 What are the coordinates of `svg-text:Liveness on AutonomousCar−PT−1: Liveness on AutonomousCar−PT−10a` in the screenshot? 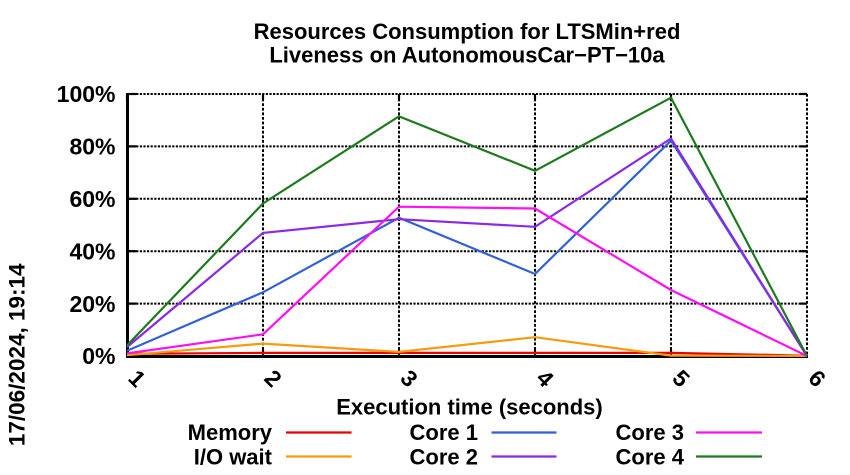 It's located at (467, 55).